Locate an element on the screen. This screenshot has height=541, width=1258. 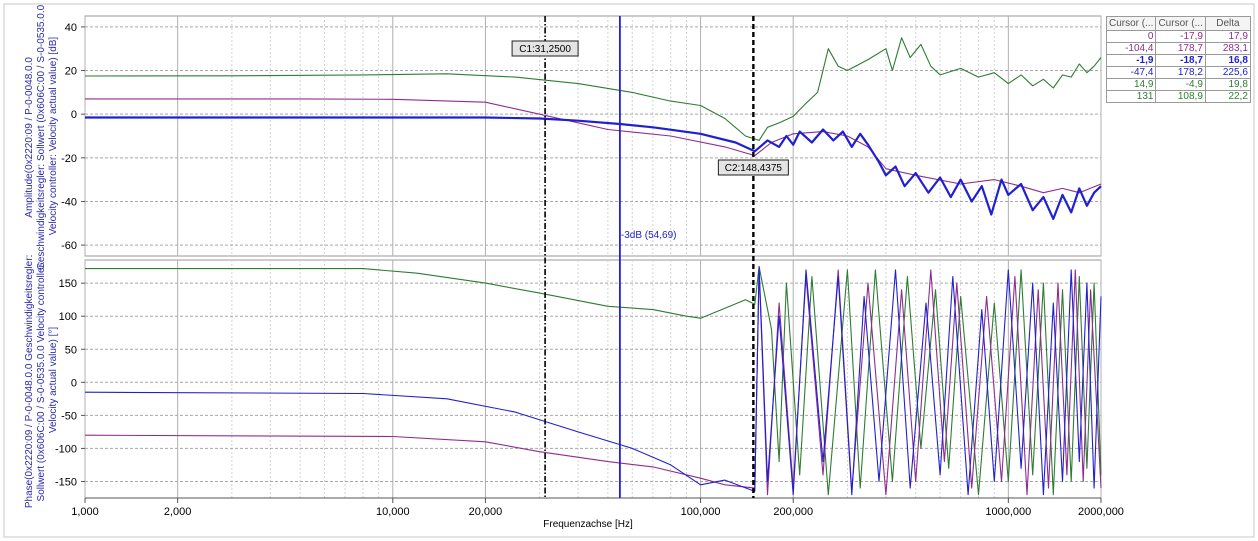
cursor-2-value: -18,7 is located at coordinates (1180, 60).